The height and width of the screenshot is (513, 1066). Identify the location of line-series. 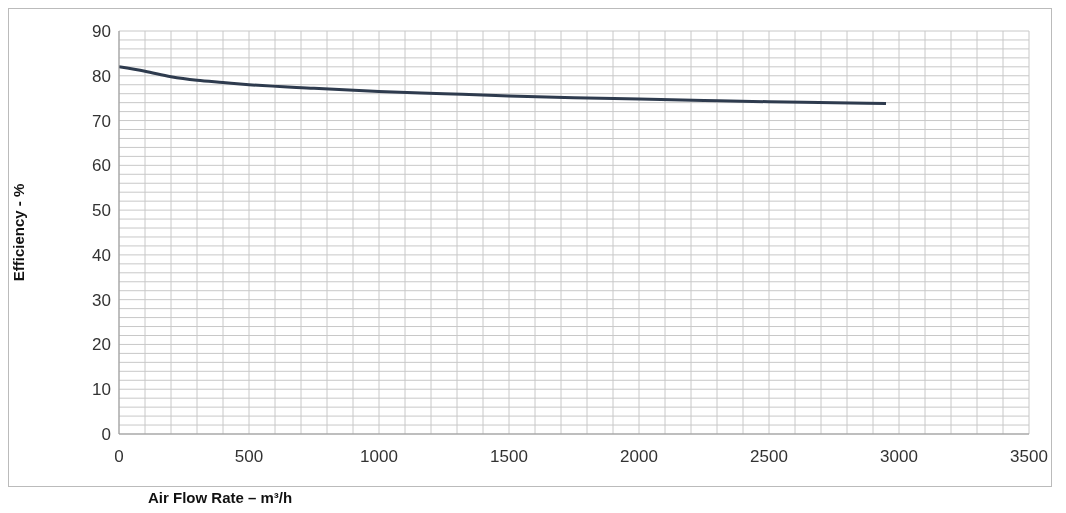
(503, 85).